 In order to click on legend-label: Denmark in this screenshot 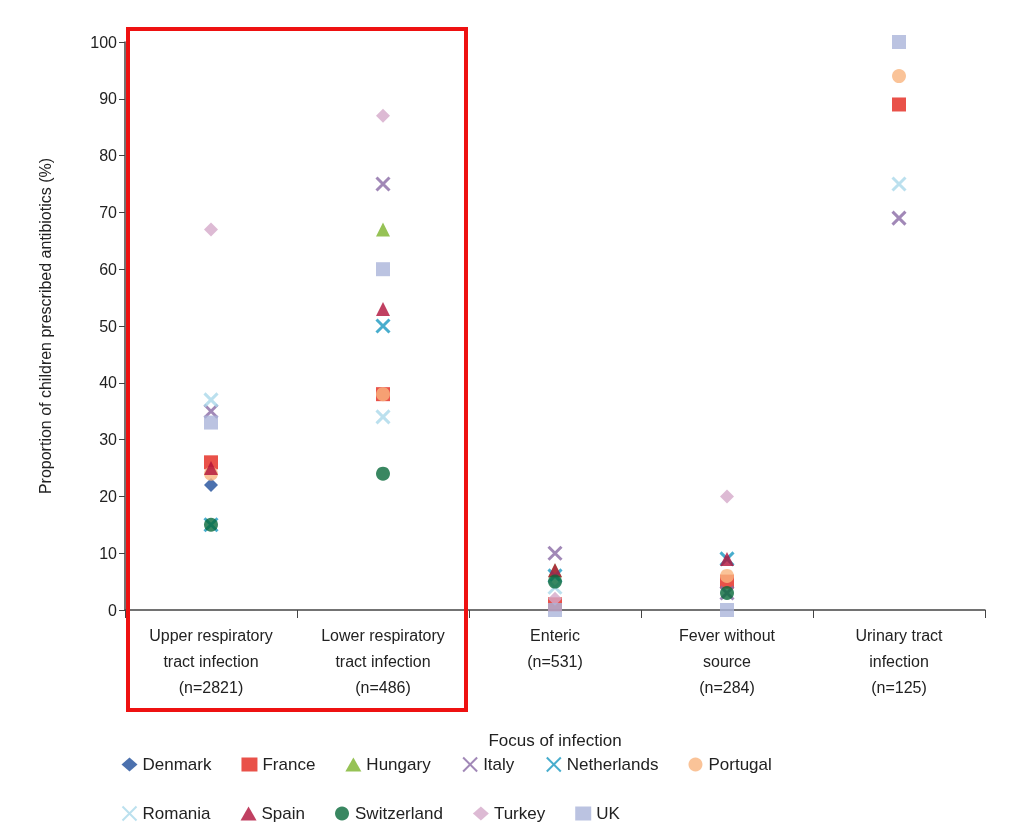, I will do `click(177, 764)`.